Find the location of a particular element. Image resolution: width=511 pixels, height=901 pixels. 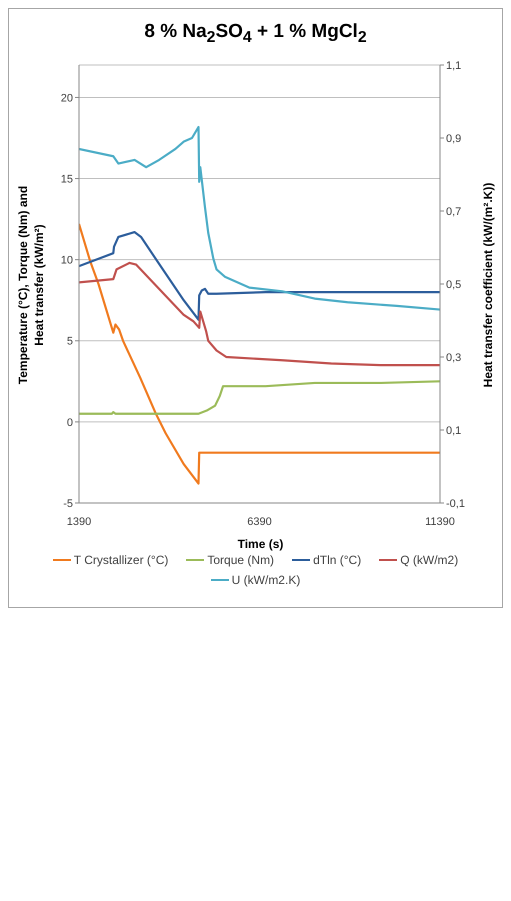

legend-label: Torque (Nm) is located at coordinates (240, 560).